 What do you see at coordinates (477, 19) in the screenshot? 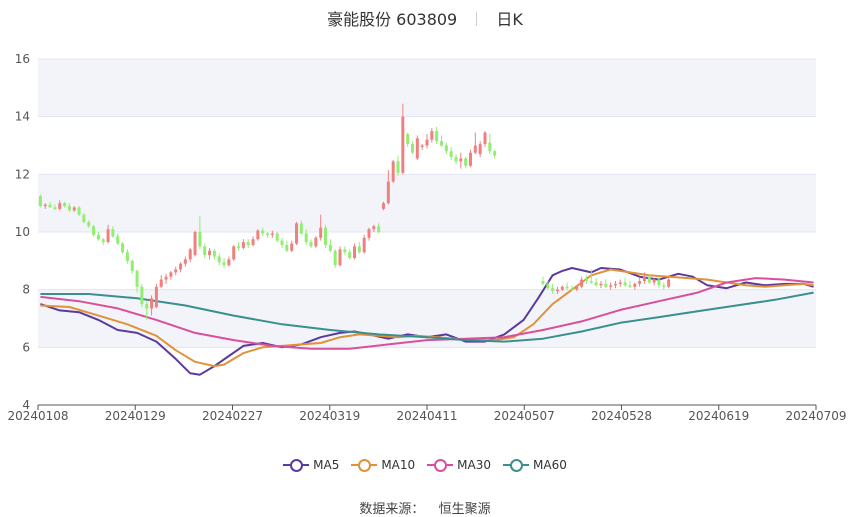
I see `title-separator` at bounding box center [477, 19].